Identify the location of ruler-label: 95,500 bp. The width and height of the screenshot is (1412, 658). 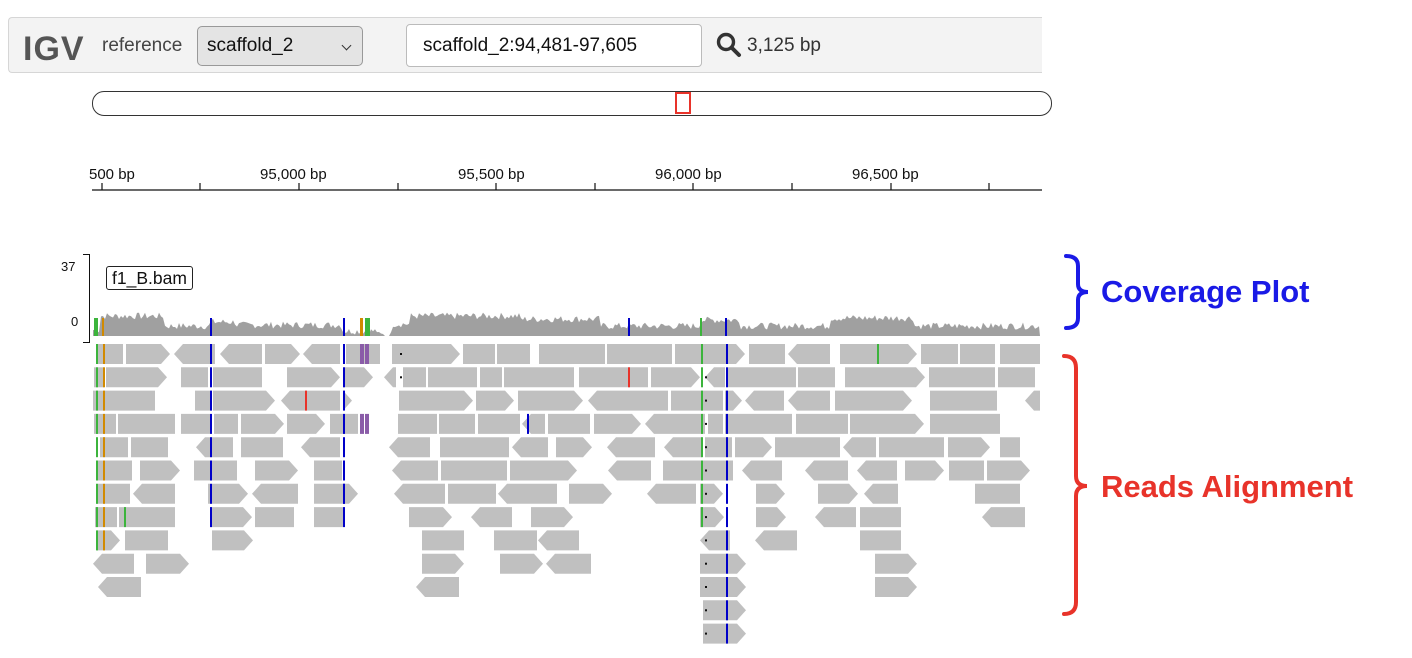
(491, 174).